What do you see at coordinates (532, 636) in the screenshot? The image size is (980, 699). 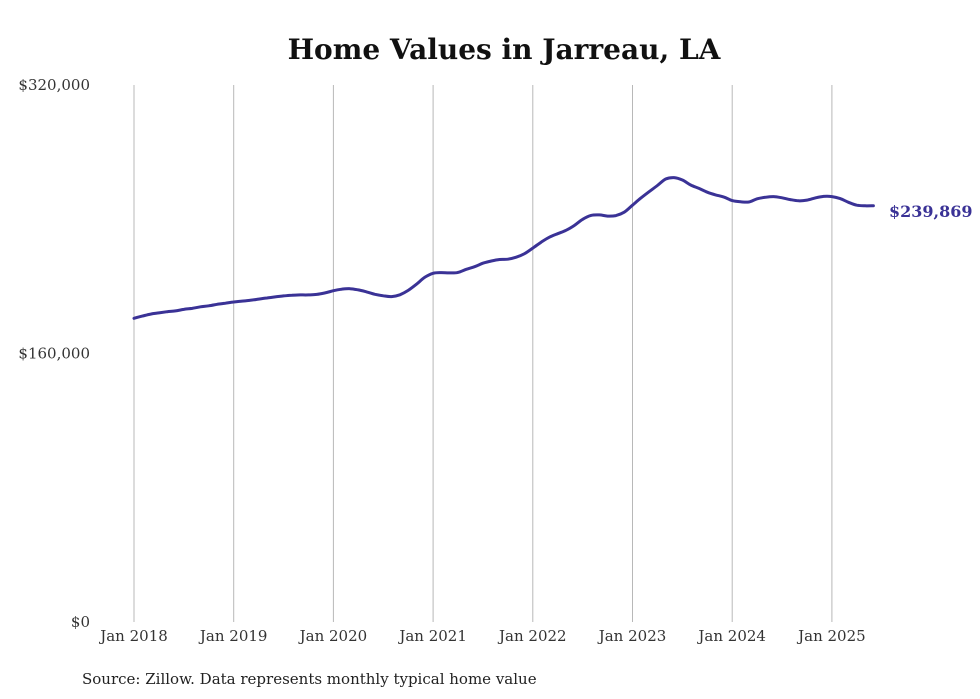 I see `x-tick-label: Jan 2022` at bounding box center [532, 636].